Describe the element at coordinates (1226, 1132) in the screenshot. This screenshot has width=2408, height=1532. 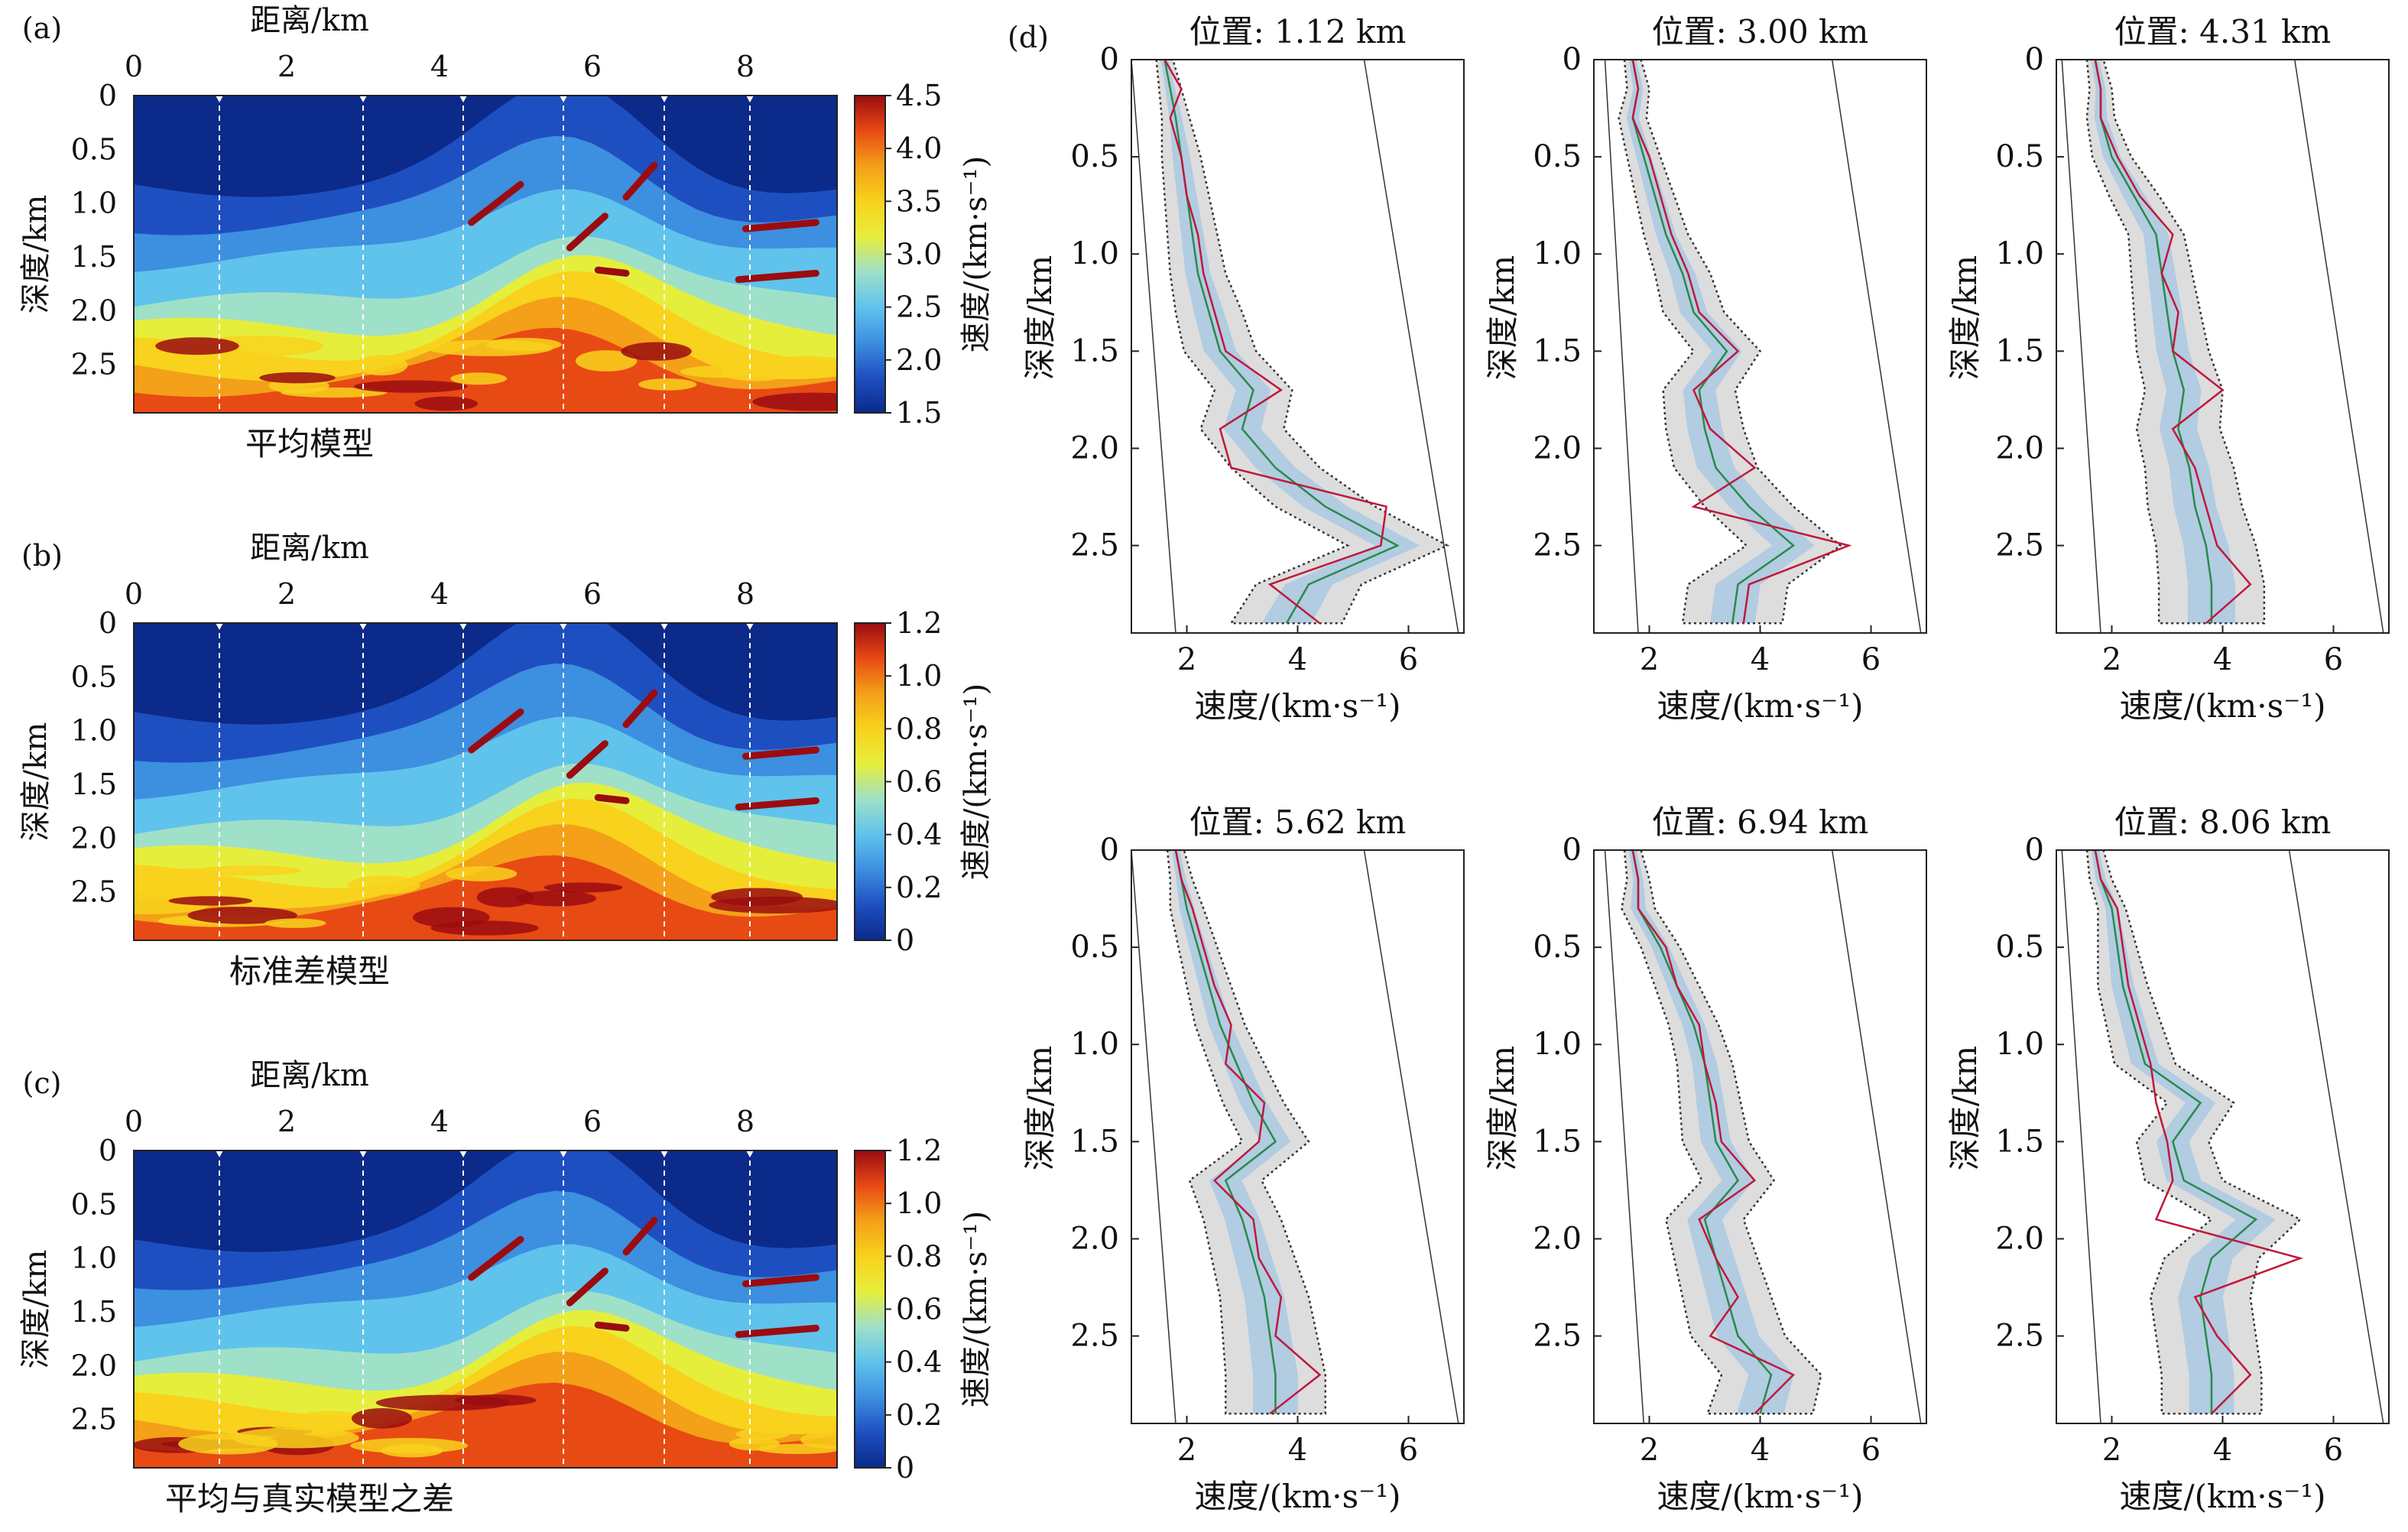
I see `mean-model-line` at that location.